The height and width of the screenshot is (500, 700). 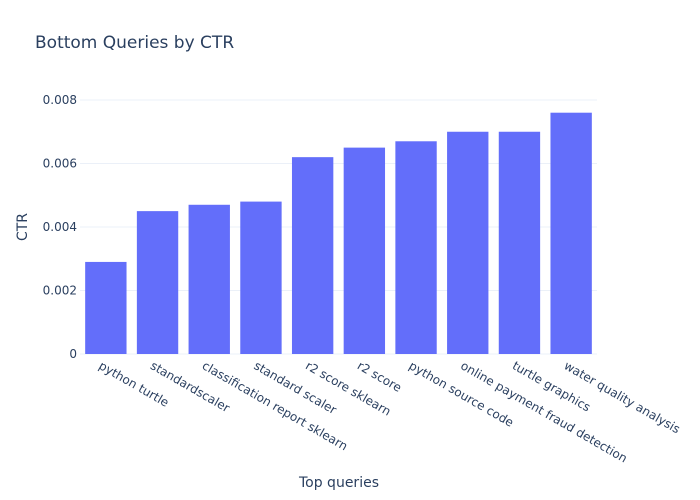 I want to click on x-tick-label: r2 score sklearn, so click(x=348, y=388).